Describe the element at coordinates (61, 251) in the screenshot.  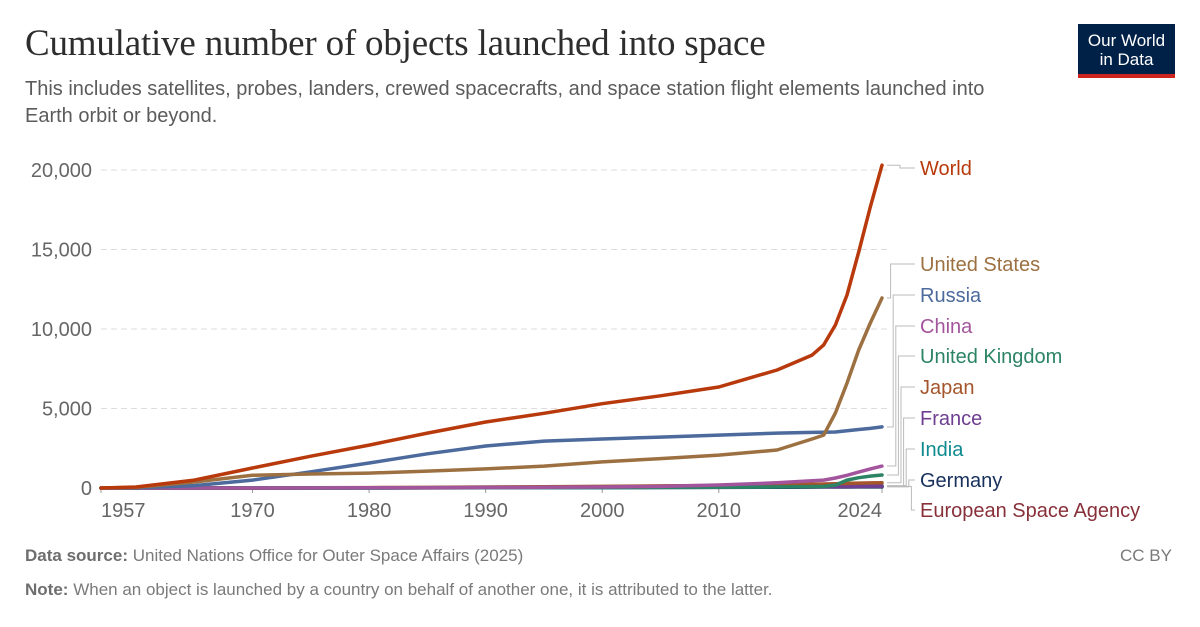
I see `y-tick-label: 15,000` at that location.